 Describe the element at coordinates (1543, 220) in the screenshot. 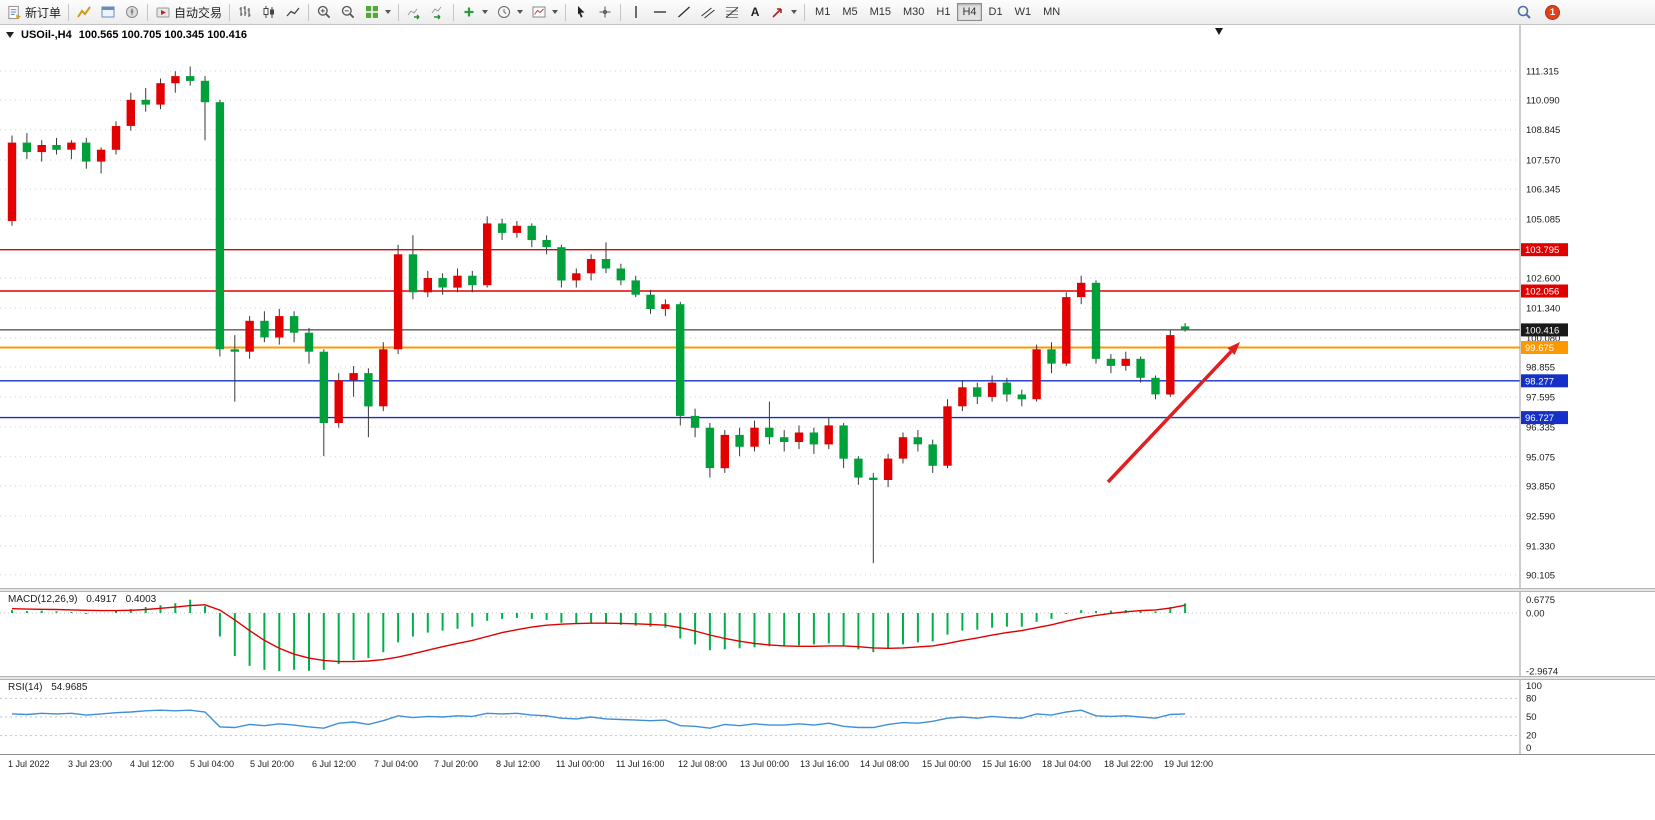

I see `price-axis-label: 105.085` at that location.